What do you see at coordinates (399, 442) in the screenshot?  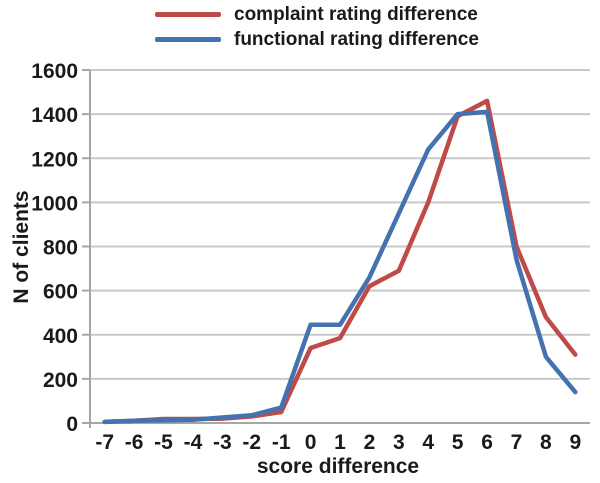 I see `x-tick-label: 3` at bounding box center [399, 442].